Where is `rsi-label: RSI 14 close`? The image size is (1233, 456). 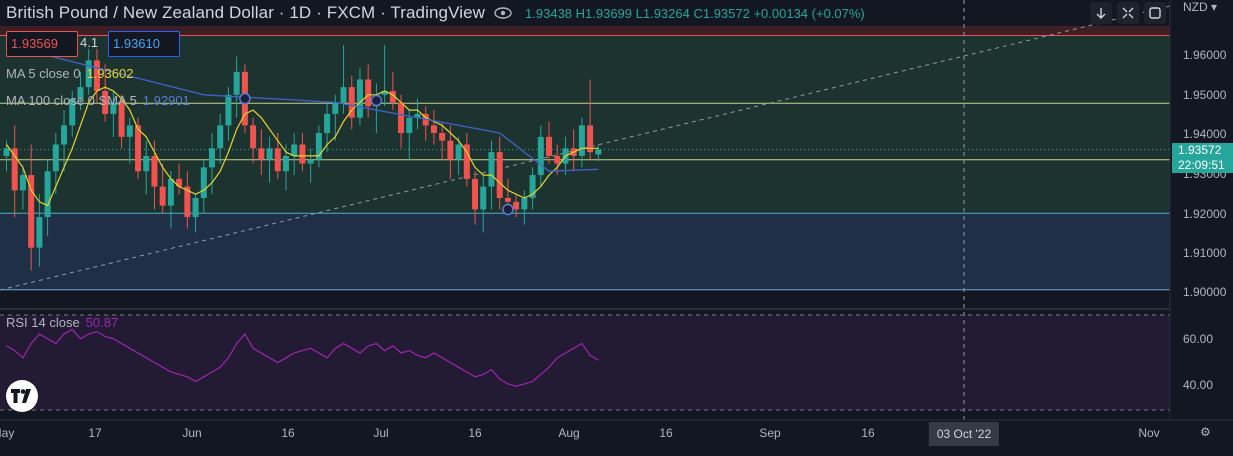 rsi-label: RSI 14 close is located at coordinates (43, 322).